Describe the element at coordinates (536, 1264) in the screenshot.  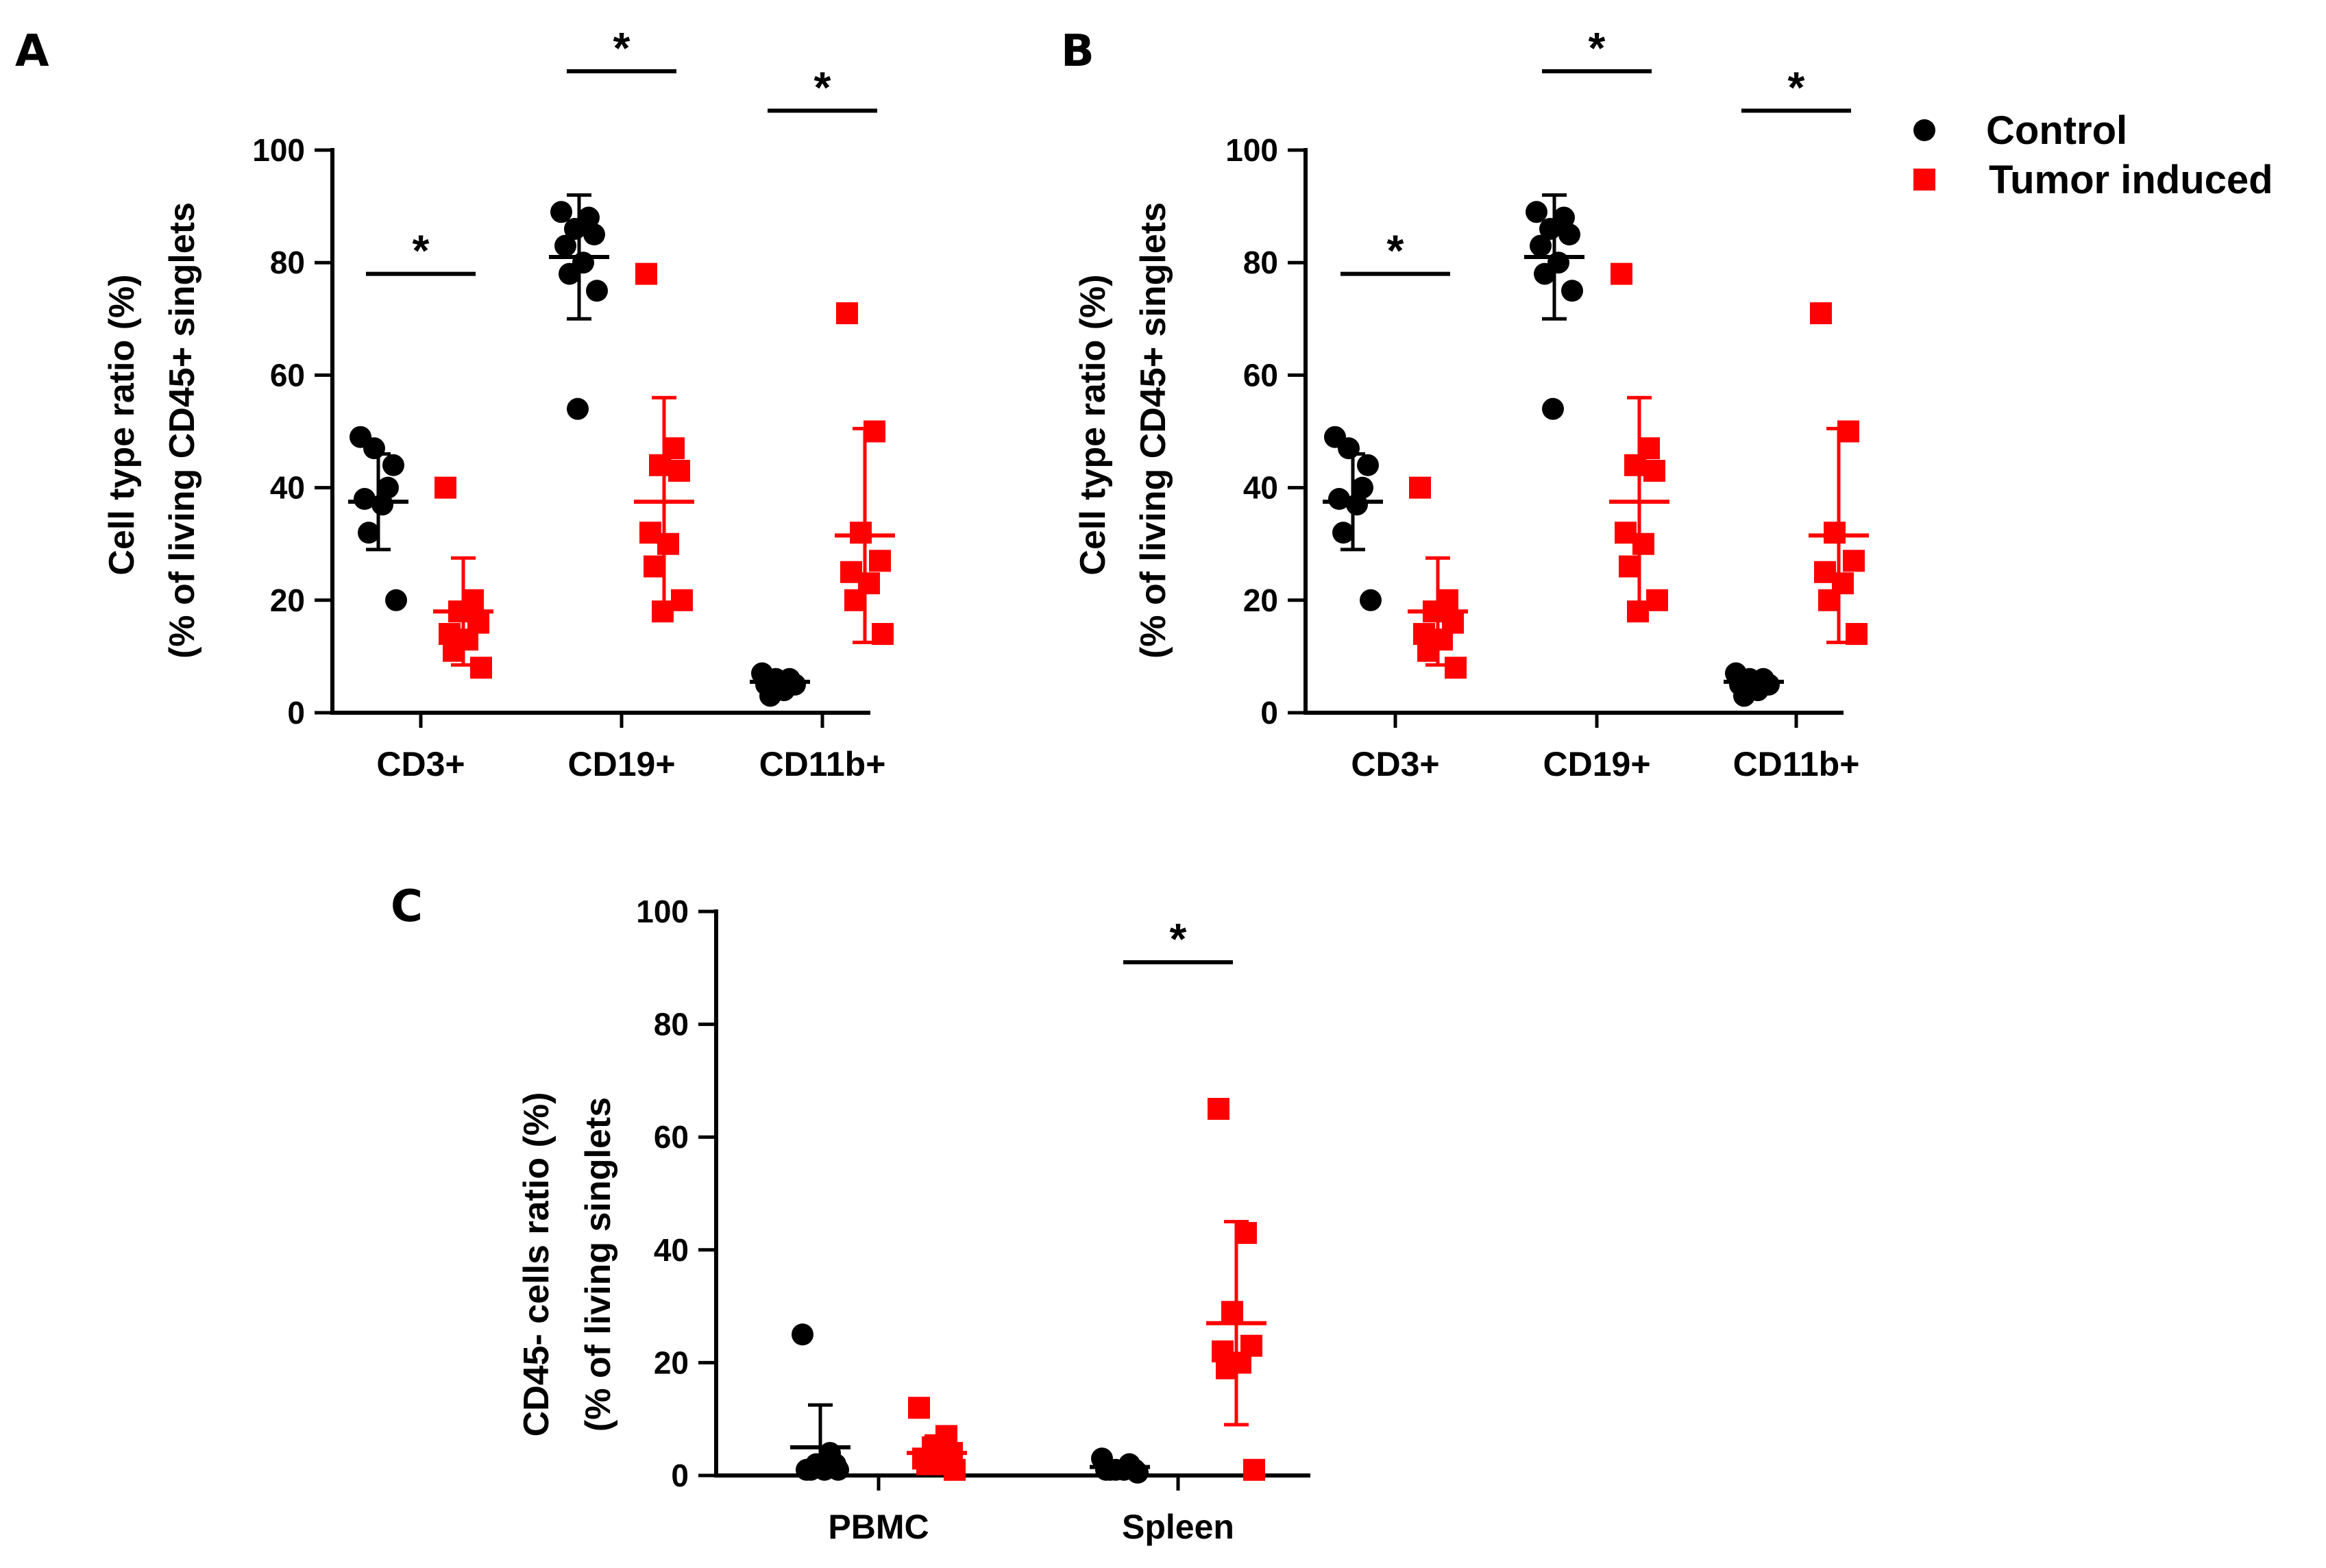
I see `y-axis-label-line1: CD45- cells ratio (%)` at that location.